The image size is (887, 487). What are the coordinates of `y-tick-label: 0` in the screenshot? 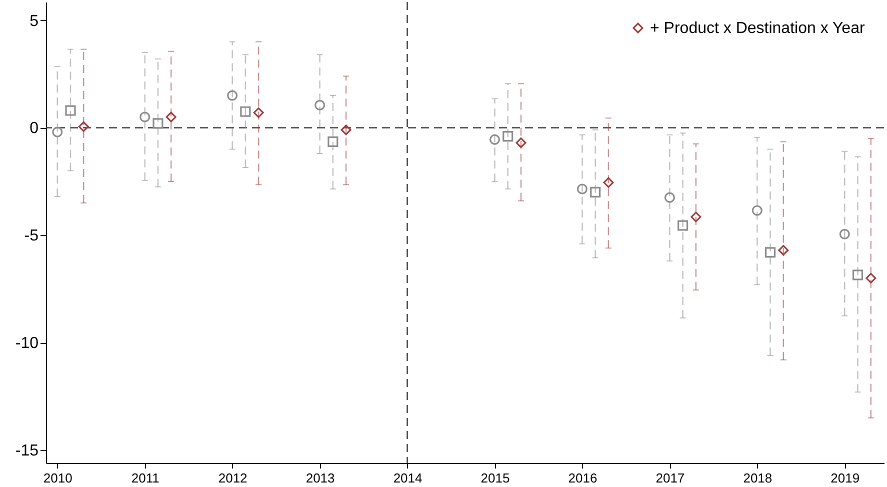 It's located at (34, 129).